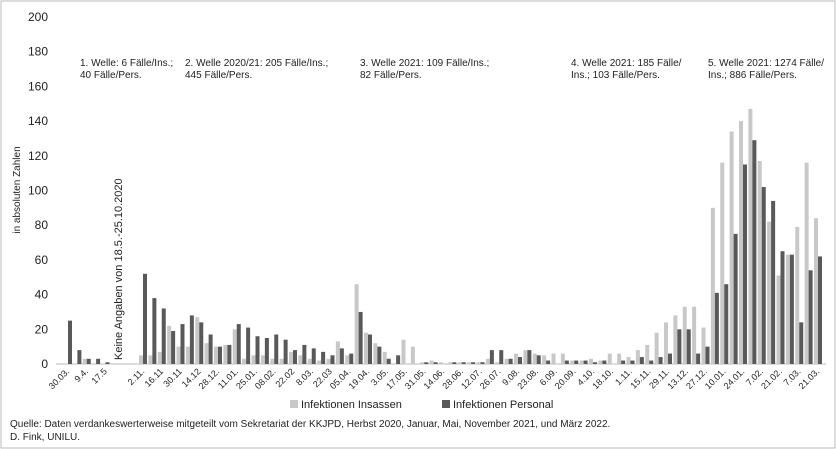  I want to click on y-tick-label: 140, so click(38, 121).